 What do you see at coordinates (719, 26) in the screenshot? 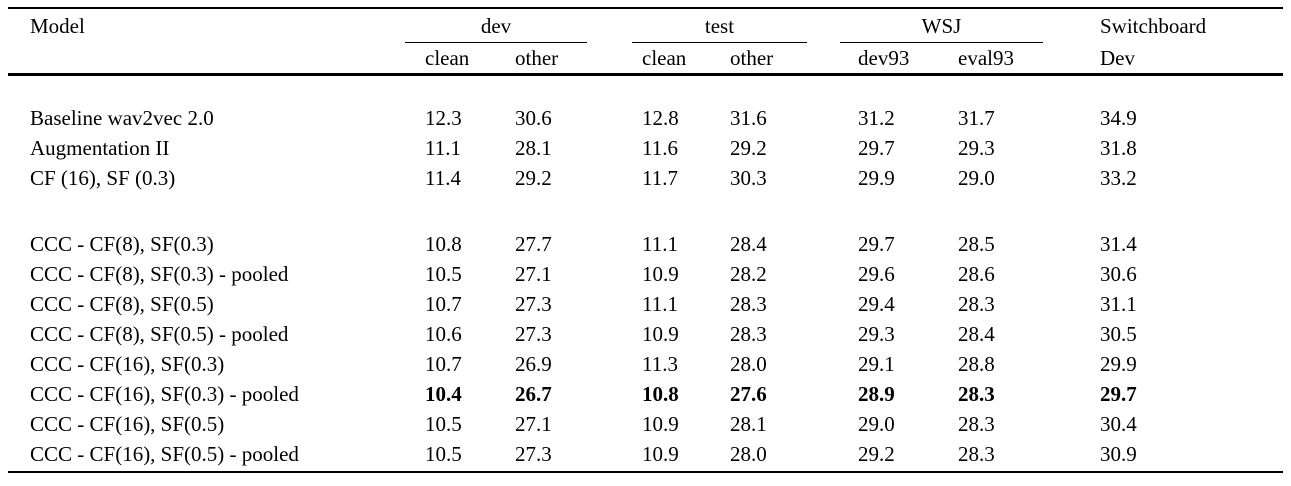
I see `column-group-test: test` at bounding box center [719, 26].